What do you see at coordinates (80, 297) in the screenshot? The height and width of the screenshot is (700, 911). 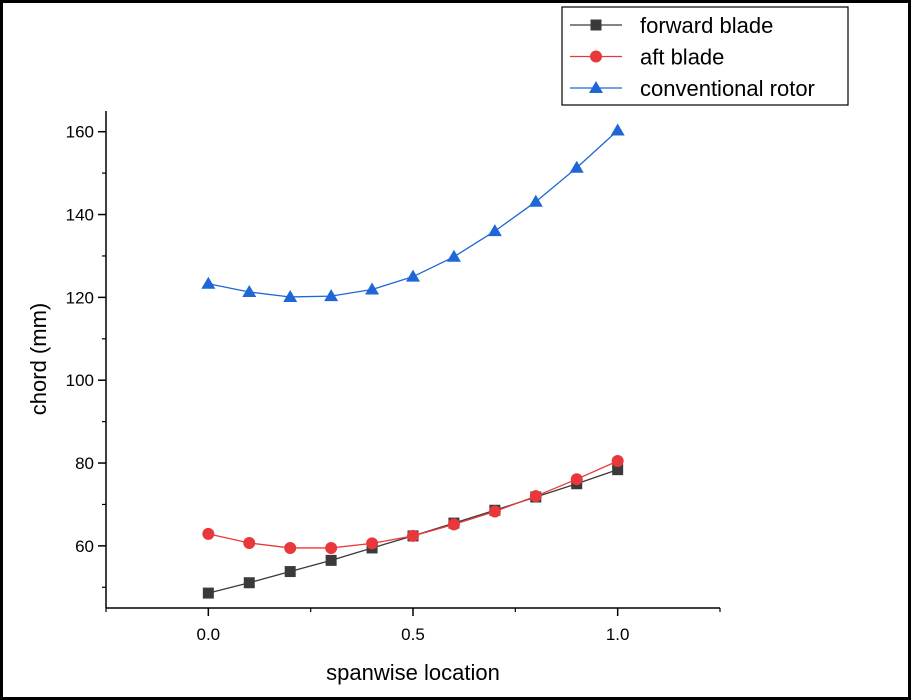 I see `y-tick-label: 120` at bounding box center [80, 297].